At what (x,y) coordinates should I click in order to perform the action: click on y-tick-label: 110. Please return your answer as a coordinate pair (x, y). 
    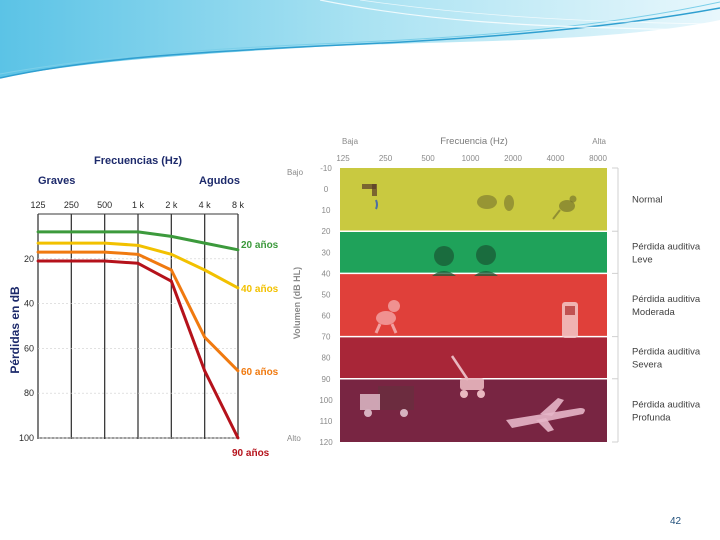
    Looking at the image, I should click on (326, 421).